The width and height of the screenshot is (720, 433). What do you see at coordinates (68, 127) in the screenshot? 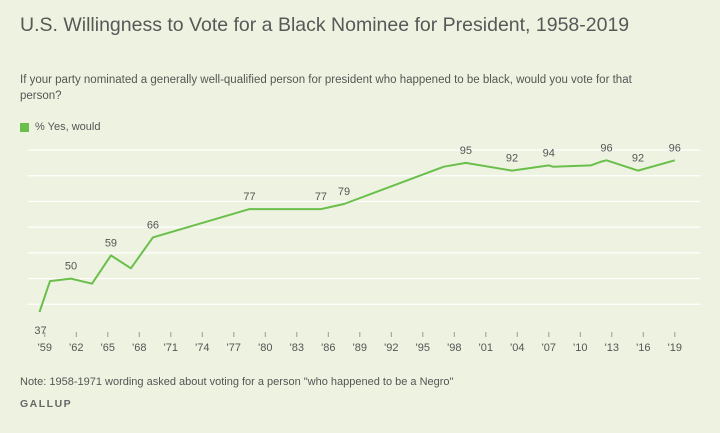
I see `legend-label: % Yes, would` at bounding box center [68, 127].